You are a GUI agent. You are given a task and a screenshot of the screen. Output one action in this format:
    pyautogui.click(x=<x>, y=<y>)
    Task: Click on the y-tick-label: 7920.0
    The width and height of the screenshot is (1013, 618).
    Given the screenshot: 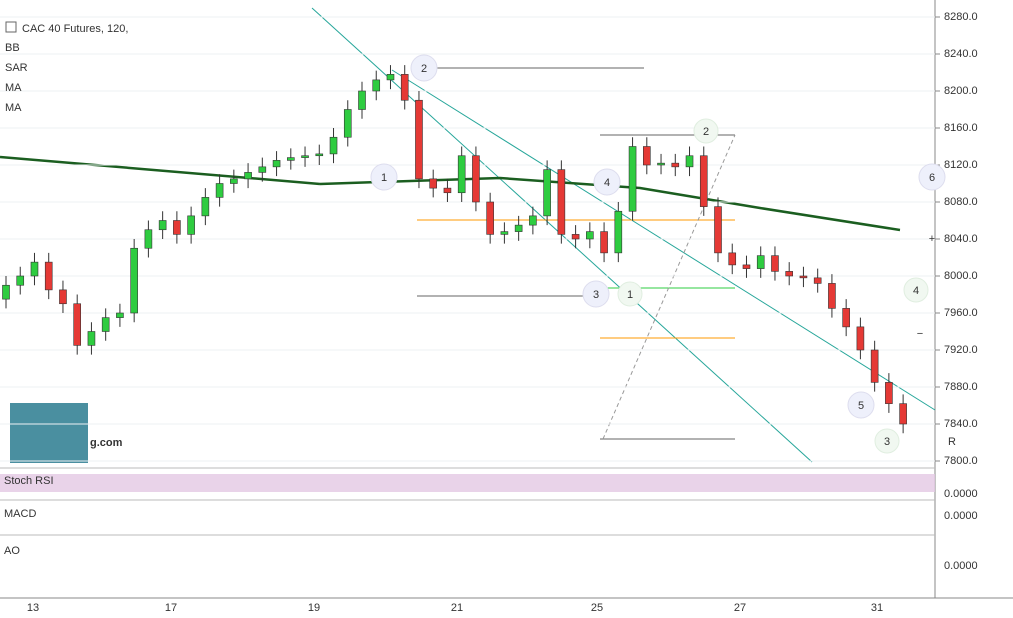 What is the action you would take?
    pyautogui.click(x=961, y=350)
    